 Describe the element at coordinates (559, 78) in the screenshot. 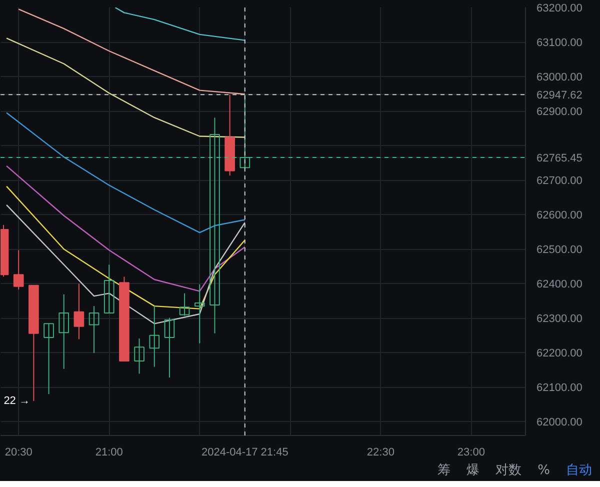

I see `y-tick-label: 63000.00` at that location.